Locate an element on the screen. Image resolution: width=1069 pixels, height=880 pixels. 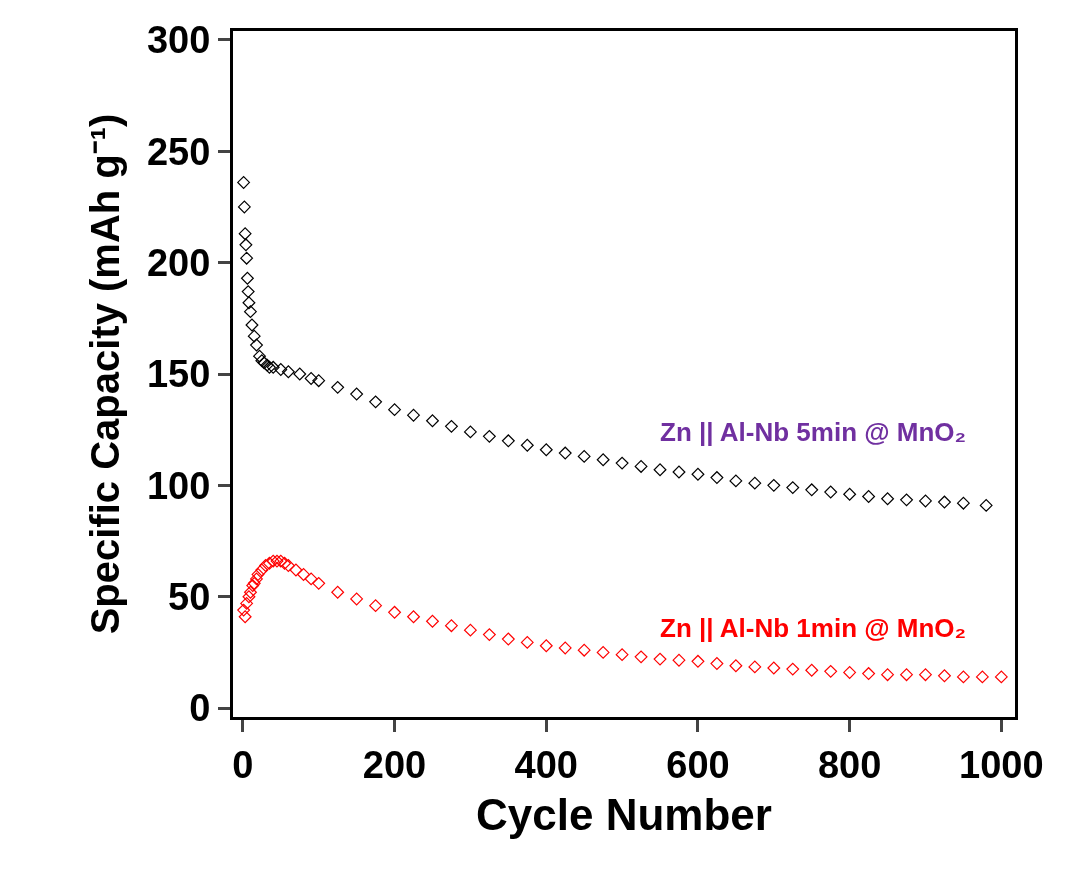
x-tick-label: 1000 is located at coordinates (1001, 764).